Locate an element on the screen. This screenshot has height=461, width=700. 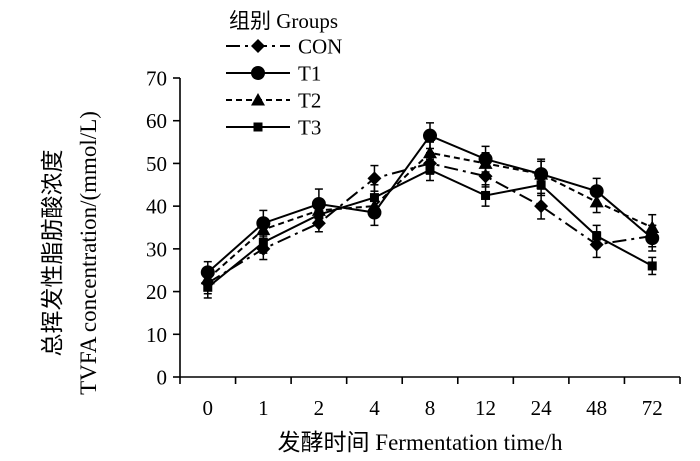
y-tick-label: 20 is located at coordinates (156, 292).